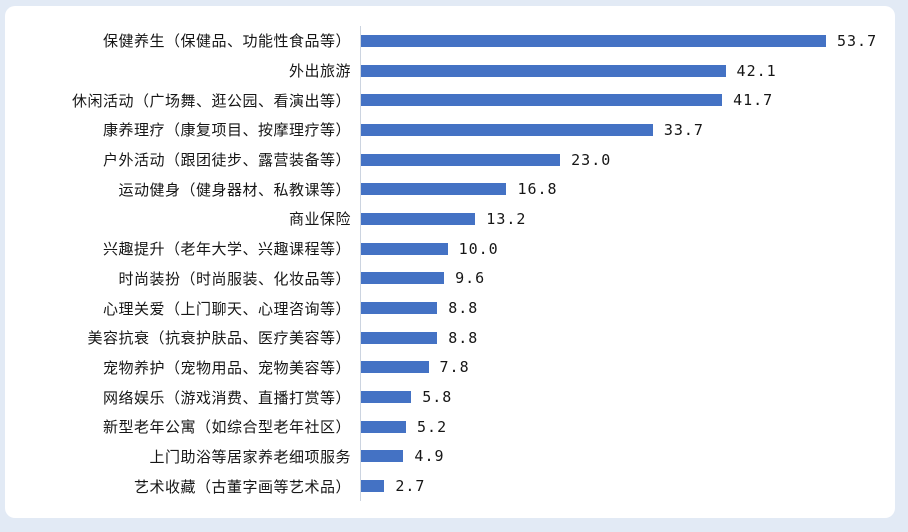  I want to click on bar-row: 商业保险 13.2, so click(450, 219).